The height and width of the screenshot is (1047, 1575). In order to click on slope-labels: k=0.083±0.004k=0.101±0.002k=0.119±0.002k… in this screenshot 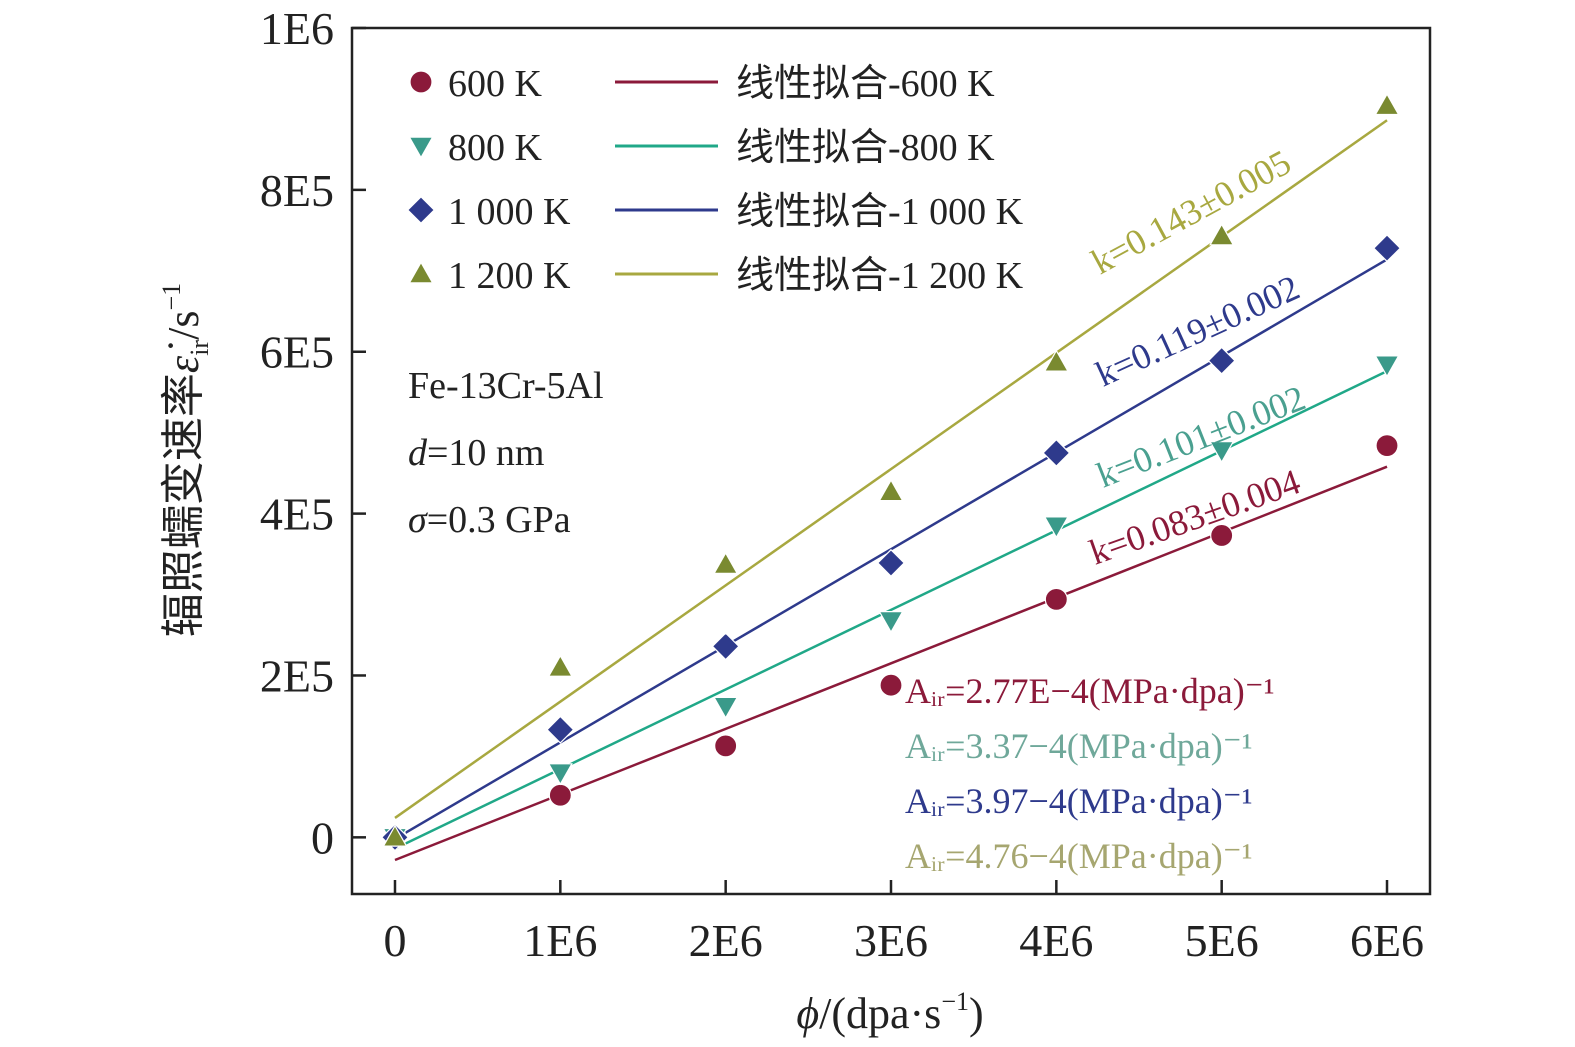, I will do `click(1197, 357)`.